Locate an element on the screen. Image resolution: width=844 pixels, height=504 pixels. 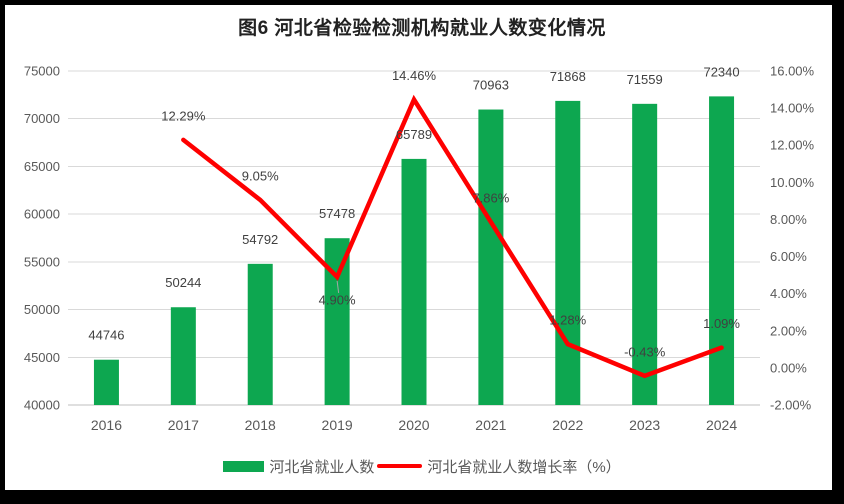
right-axis-tick-label: 14.00% is located at coordinates (792, 108).